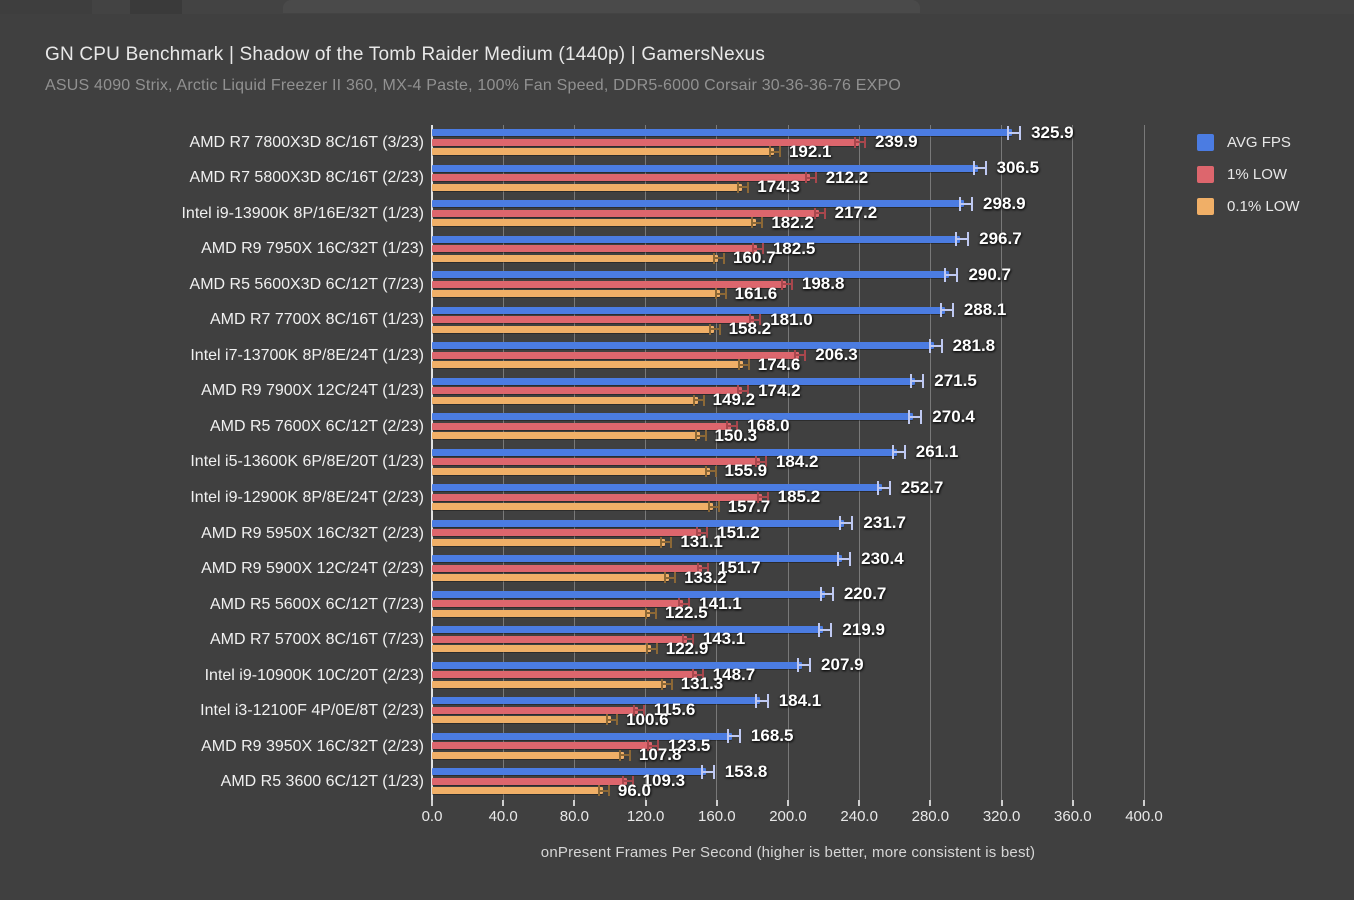 The image size is (1354, 900). What do you see at coordinates (746, 471) in the screenshot?
I see `value-label-01pct-low: 155.9` at bounding box center [746, 471].